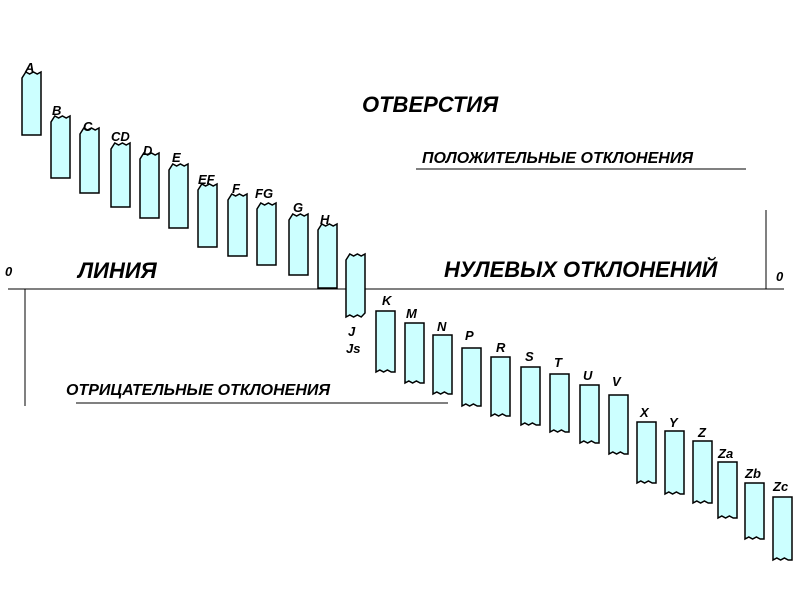  I want to click on field-label-c: C, so click(88, 126).